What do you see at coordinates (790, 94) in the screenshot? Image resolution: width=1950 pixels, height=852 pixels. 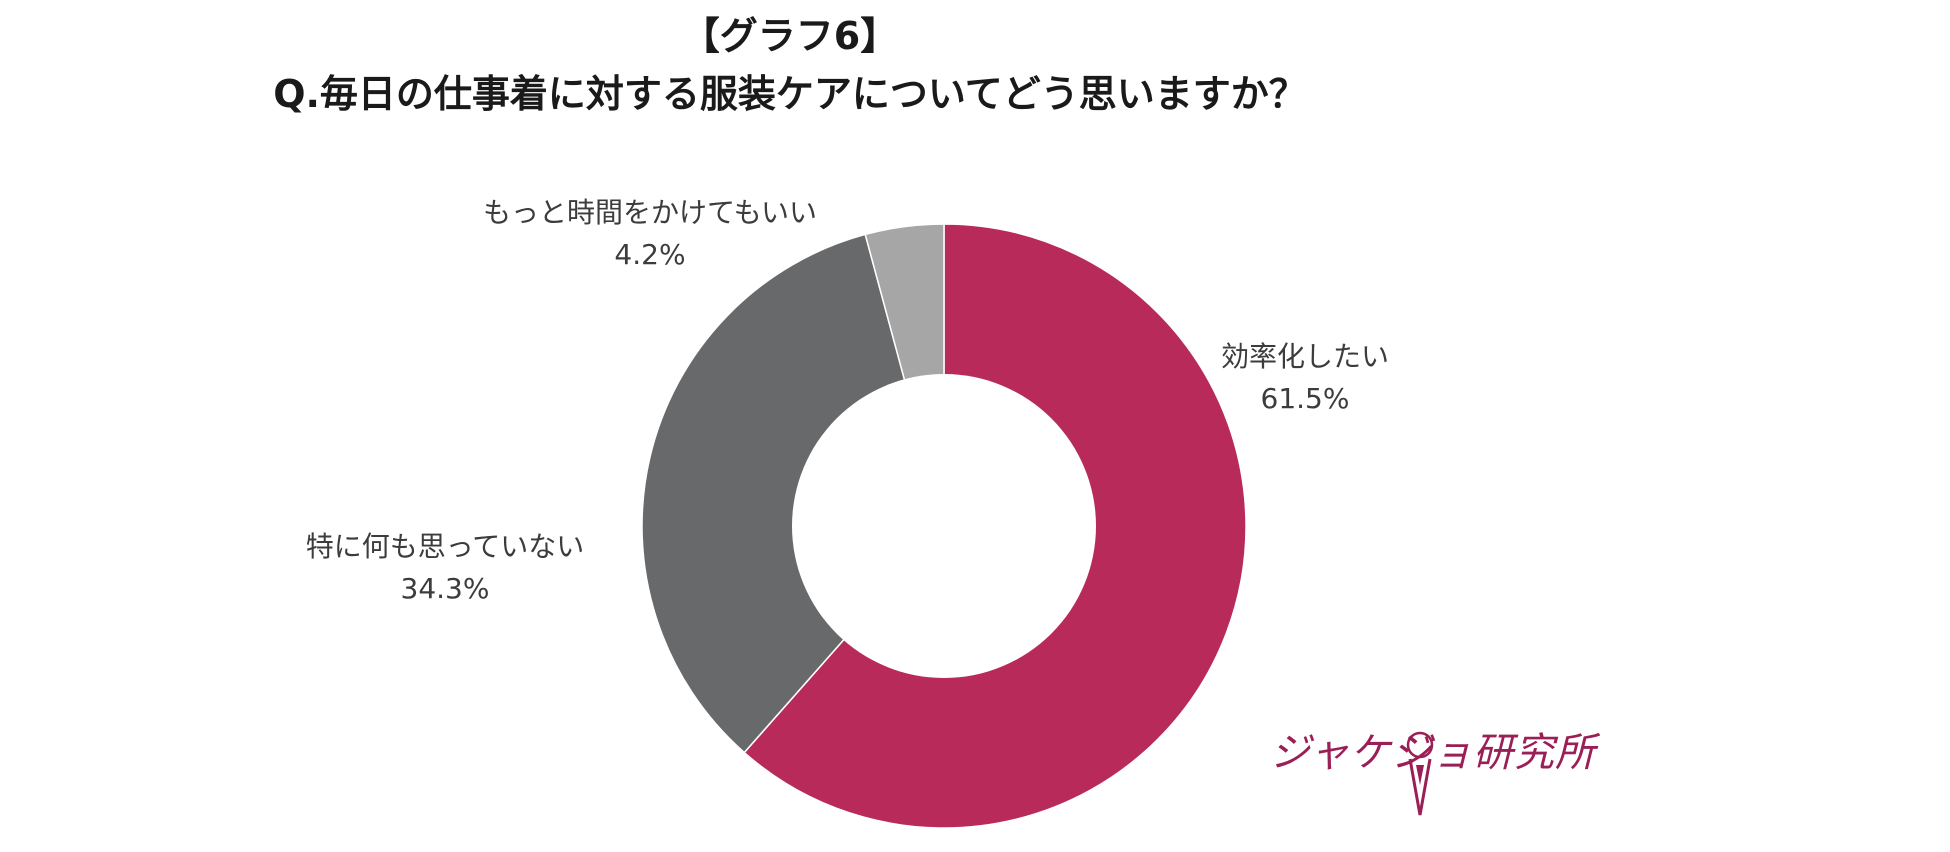 I see `chart-title-question: Q.毎日の仕事着に対する服装ケアについてどう思いますか？` at bounding box center [790, 94].